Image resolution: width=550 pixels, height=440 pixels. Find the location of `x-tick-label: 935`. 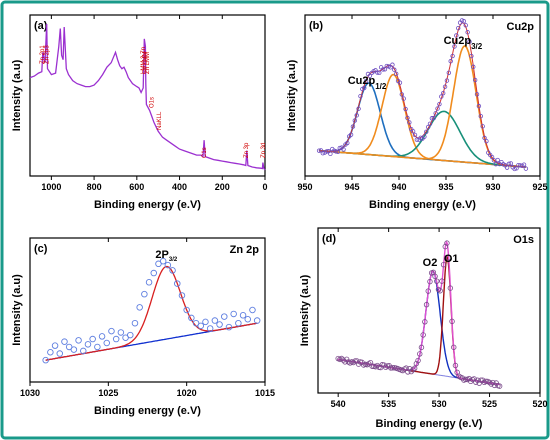

x-tick-label: 935 is located at coordinates (445, 187).